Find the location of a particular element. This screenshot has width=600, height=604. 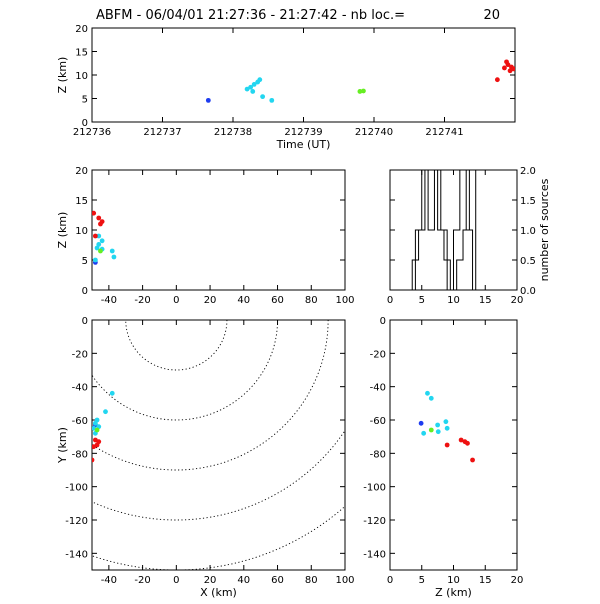

y-tick-label: 20 is located at coordinates (81, 171).